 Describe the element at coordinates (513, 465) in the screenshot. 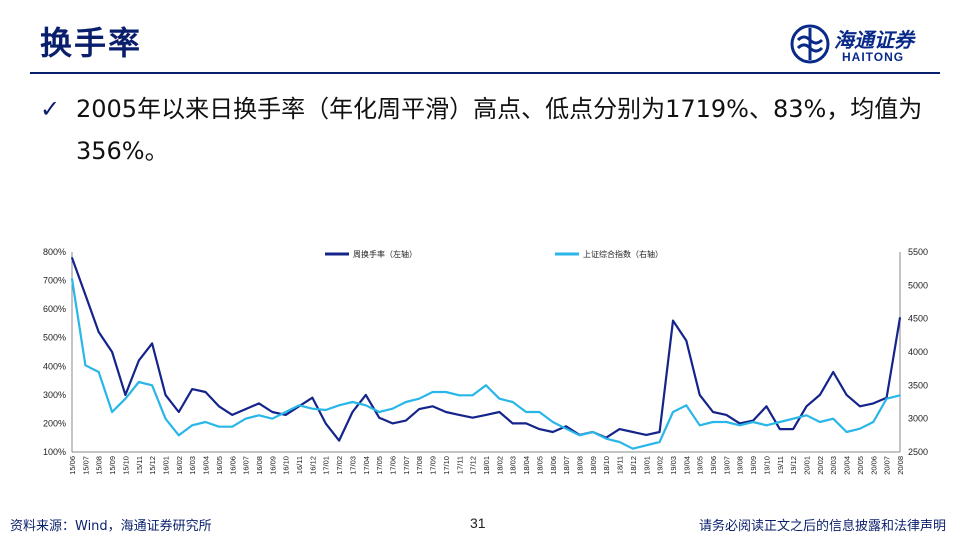

I see `x-tick-label: 18/03` at that location.